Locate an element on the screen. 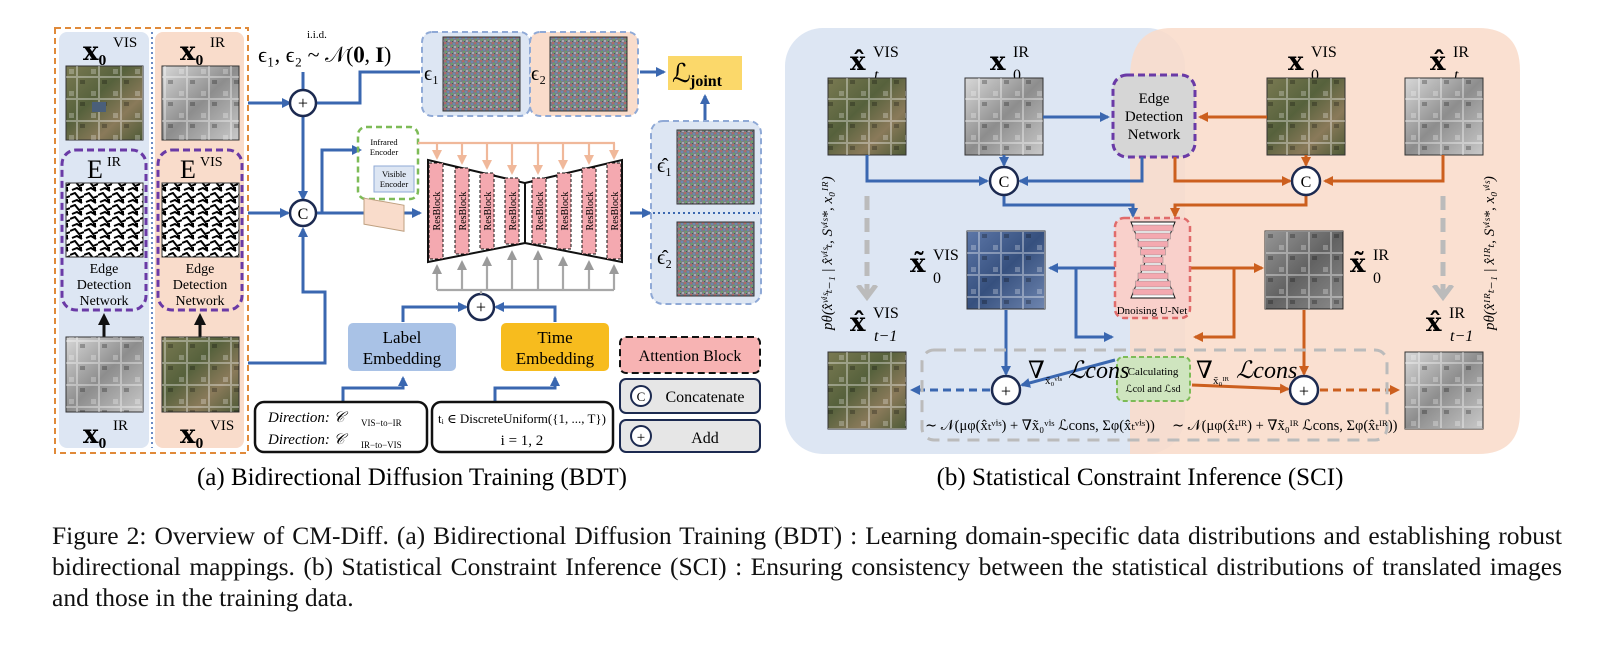 Image resolution: width=1615 pixels, height=666 pixels. xt-ir-sub: t is located at coordinates (1456, 75).